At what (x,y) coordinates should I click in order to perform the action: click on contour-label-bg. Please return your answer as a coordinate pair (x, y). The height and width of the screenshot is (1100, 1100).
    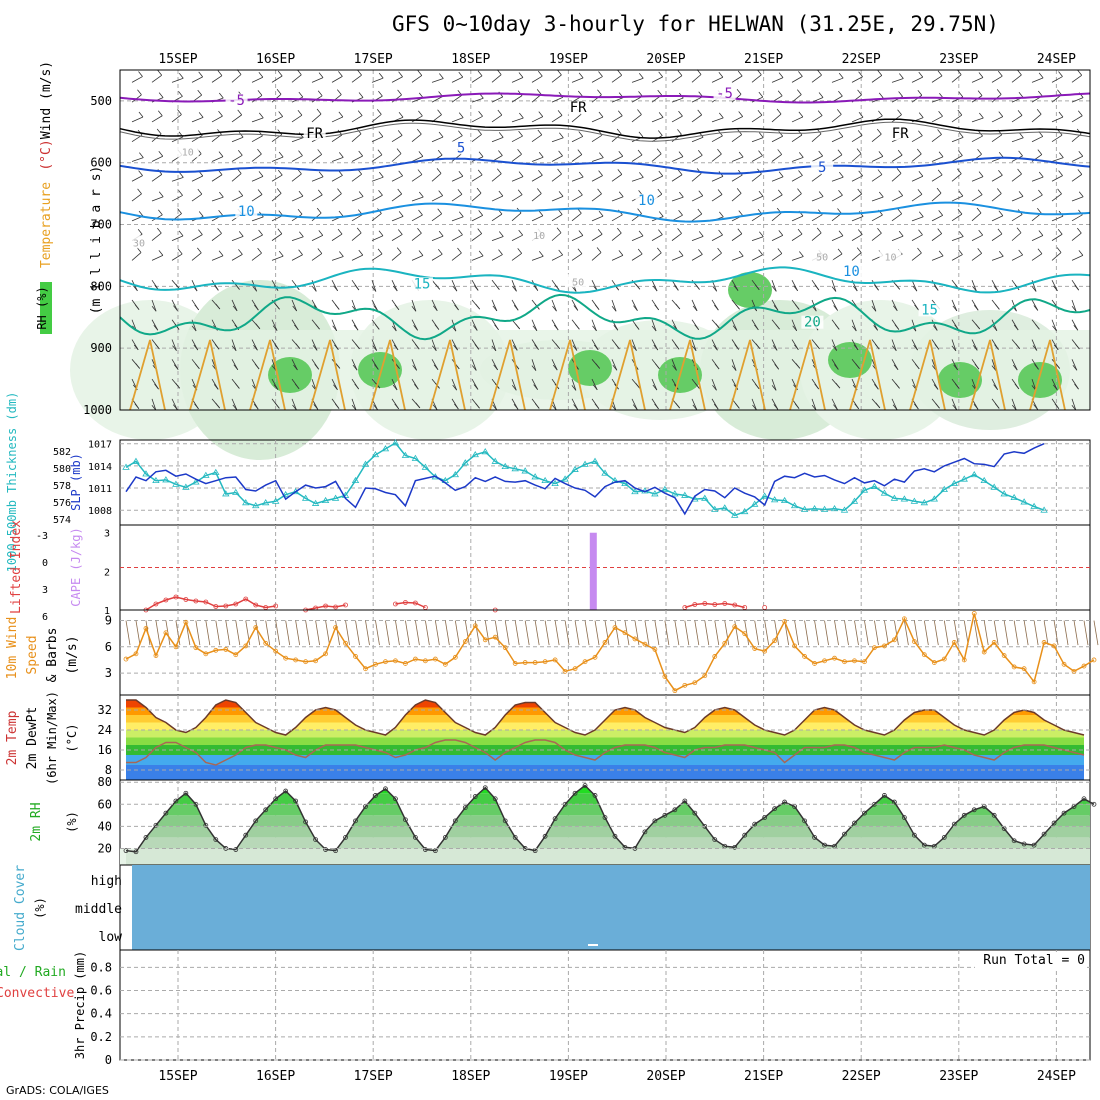
    Looking at the image, I should click on (929, 310).